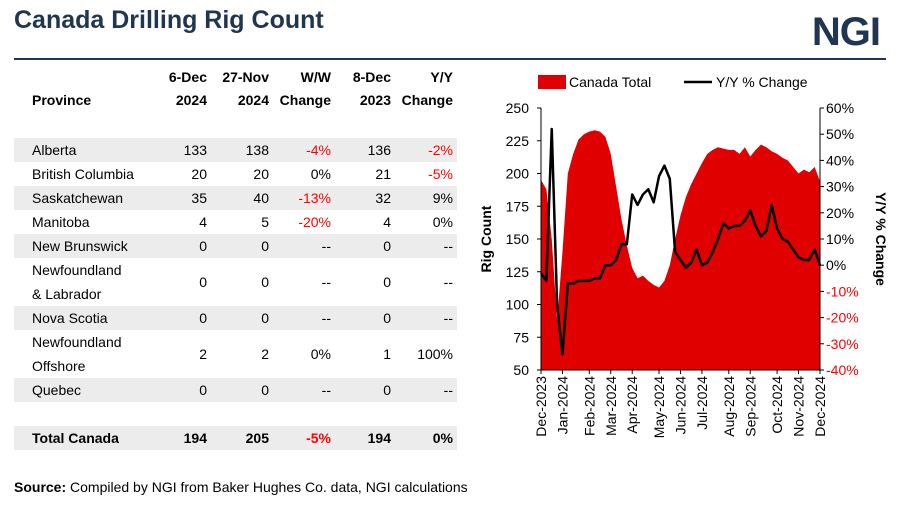  What do you see at coordinates (187, 77) in the screenshot?
I see `column-header-line: 6-Dec` at bounding box center [187, 77].